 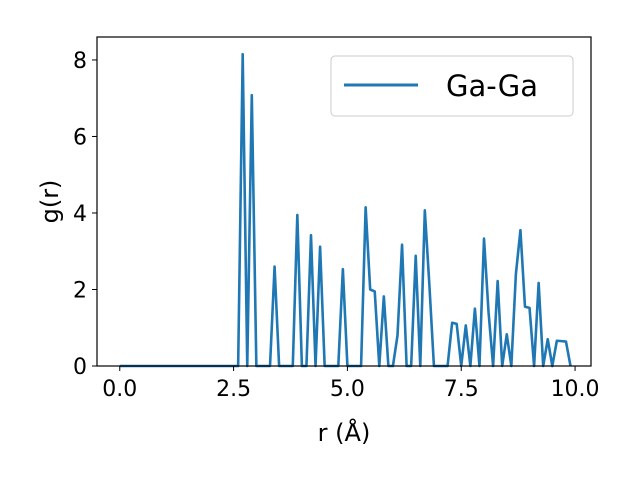 I want to click on y-tick-label: 2, so click(x=80, y=290).